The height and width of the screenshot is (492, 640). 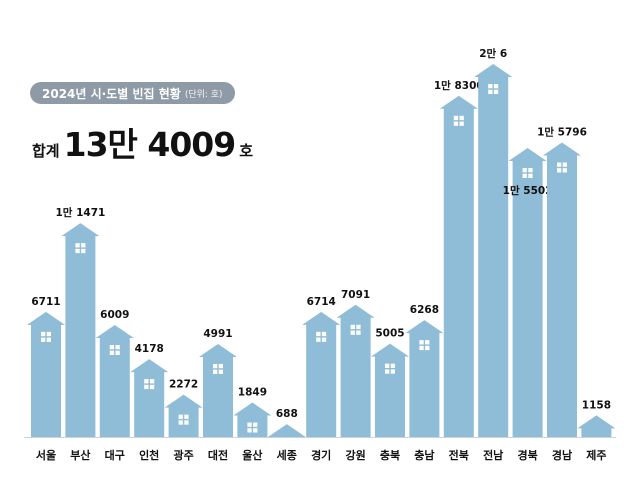 I want to click on chart-title-pill: 2024년 시·도별 빈집 현황 (단위: 호), so click(x=132, y=93).